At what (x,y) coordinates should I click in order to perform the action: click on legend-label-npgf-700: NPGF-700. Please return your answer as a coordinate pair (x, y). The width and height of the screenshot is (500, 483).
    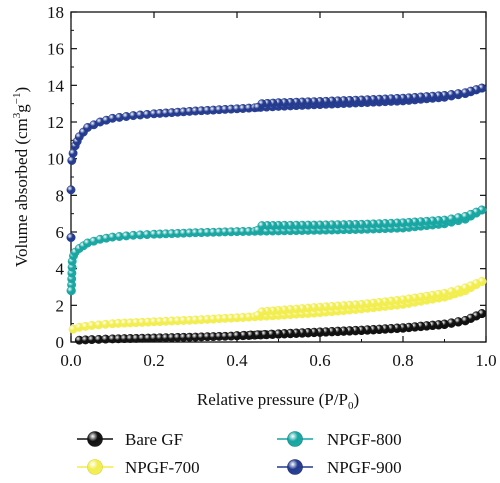
    Looking at the image, I should click on (162, 467).